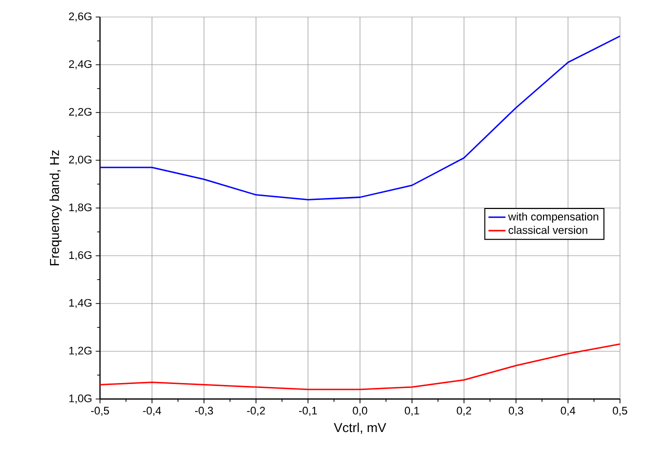 The width and height of the screenshot is (645, 456). Describe the element at coordinates (80, 160) in the screenshot. I see `y-tick-label: 2,0G` at that location.